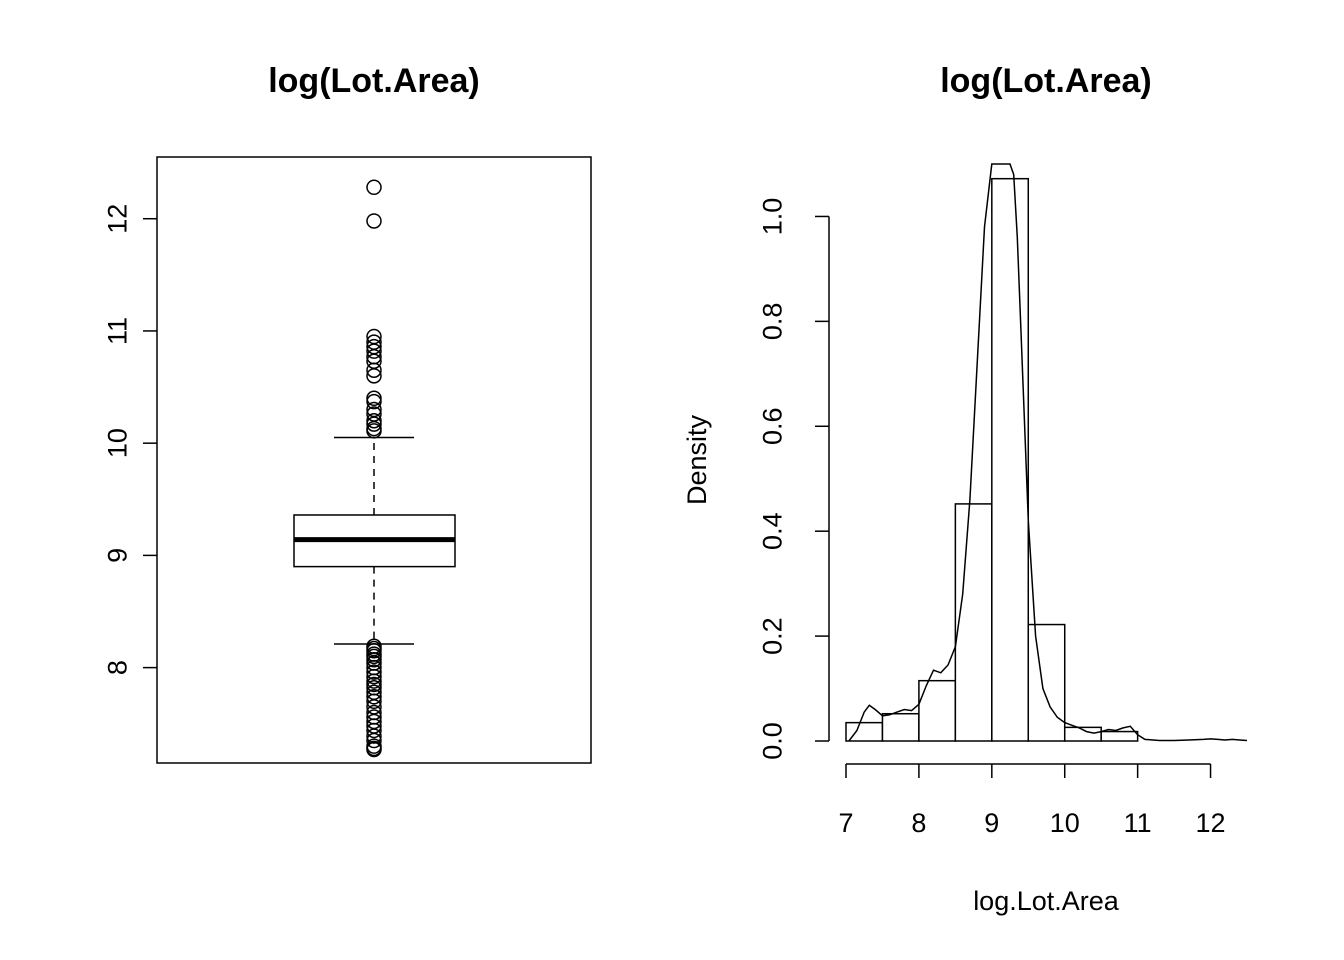  Describe the element at coordinates (1046, 901) in the screenshot. I see `histogram-x-label: log.Lot.Area` at that location.